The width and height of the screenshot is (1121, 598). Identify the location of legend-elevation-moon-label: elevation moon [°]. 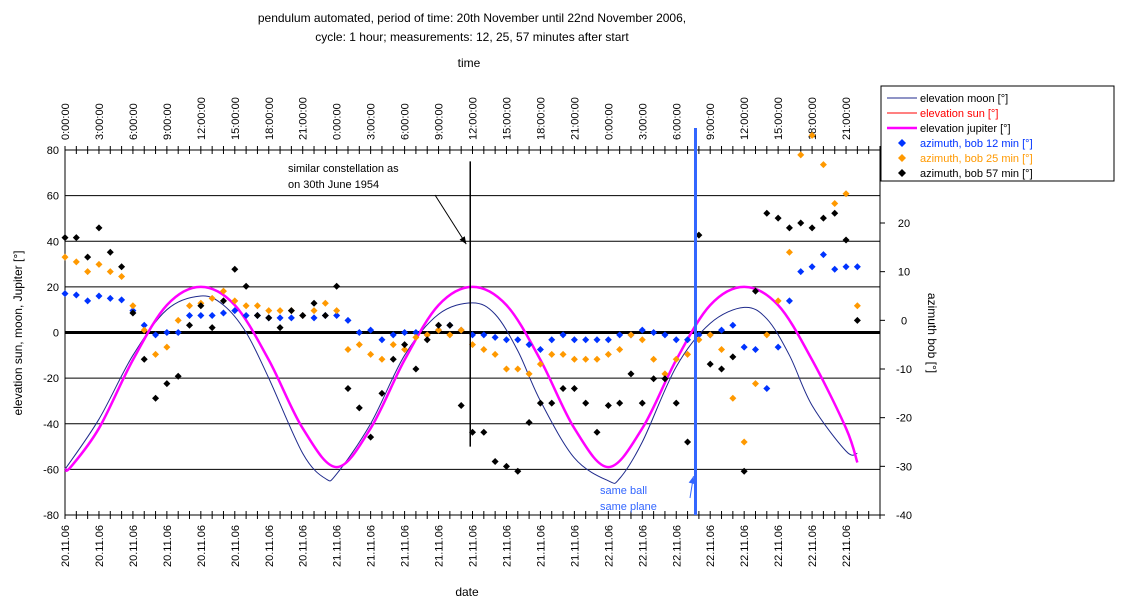
(964, 99).